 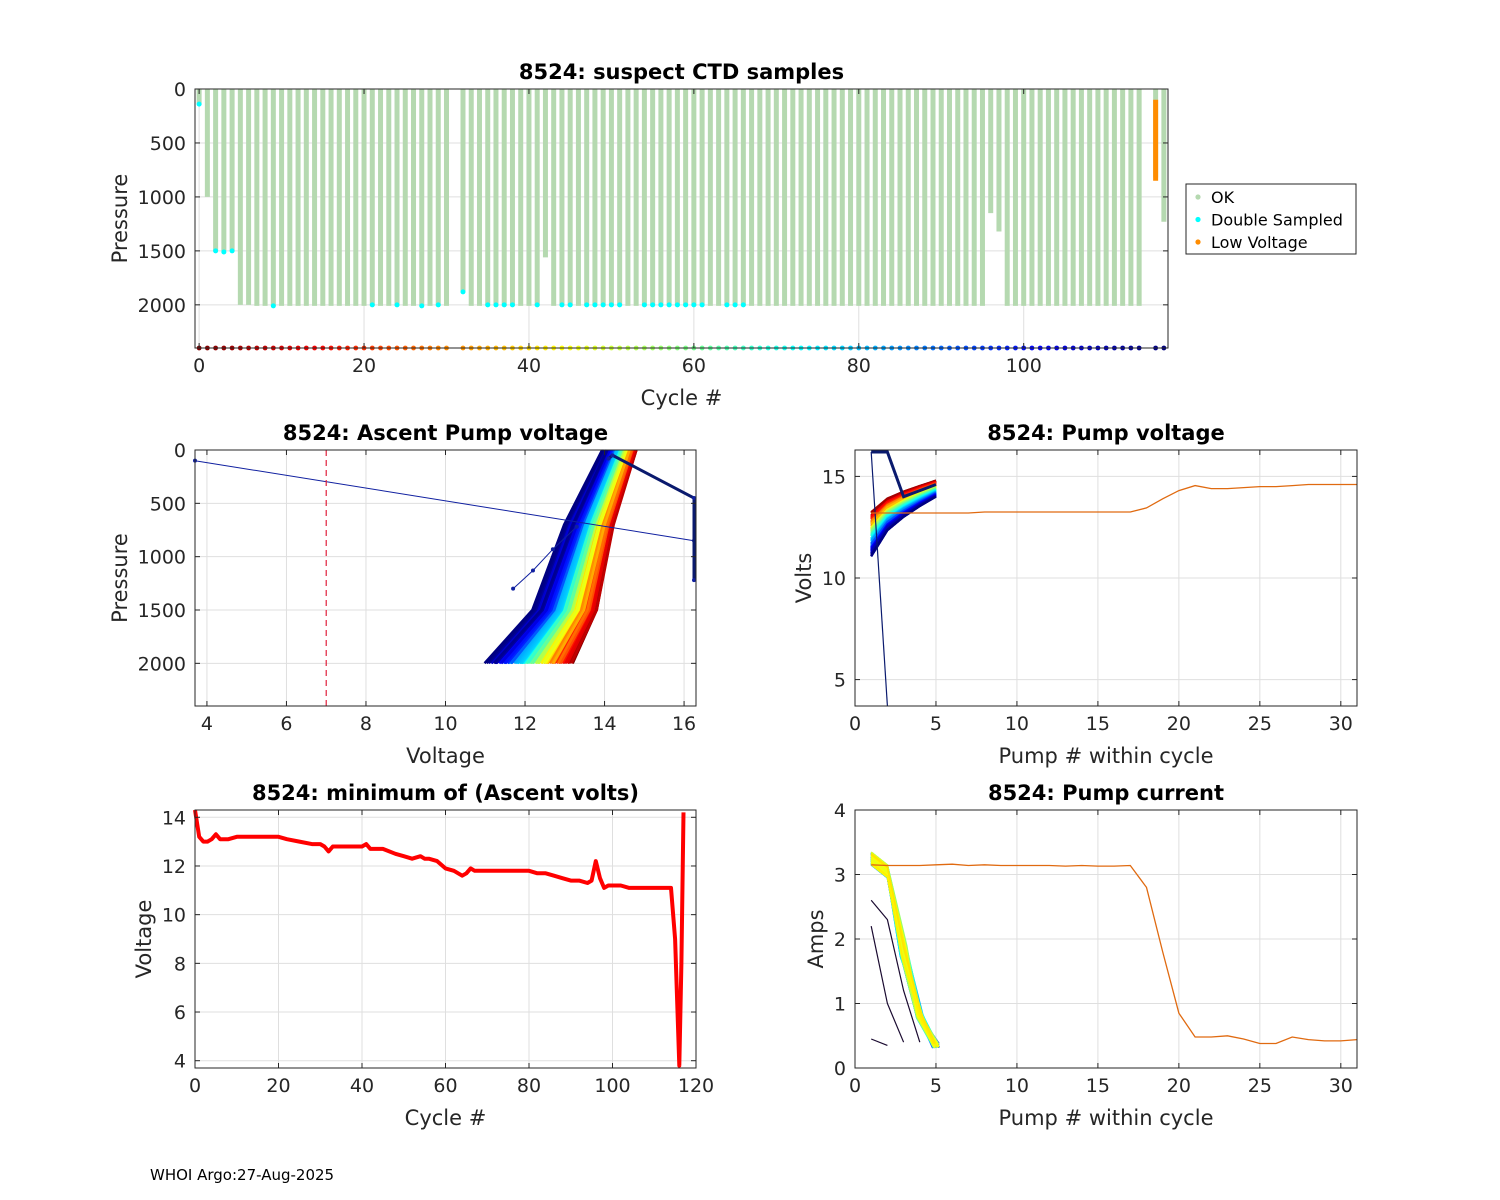 What do you see at coordinates (681, 218) in the screenshot?
I see `suspect-axes-box` at bounding box center [681, 218].